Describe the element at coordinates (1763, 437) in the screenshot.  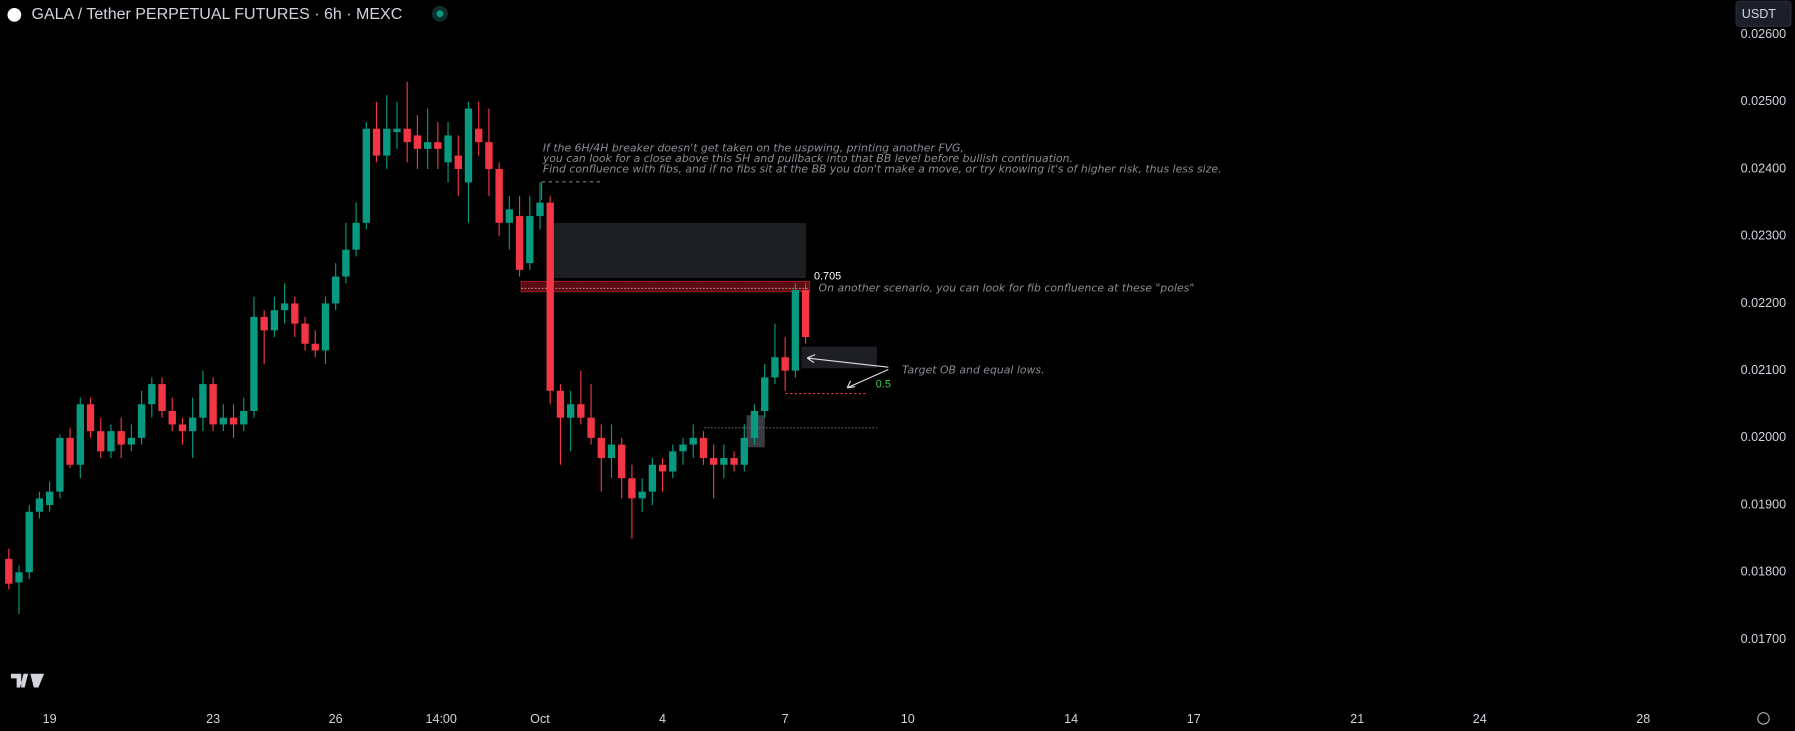
I see `y-tick-label: 0.02000` at that location.